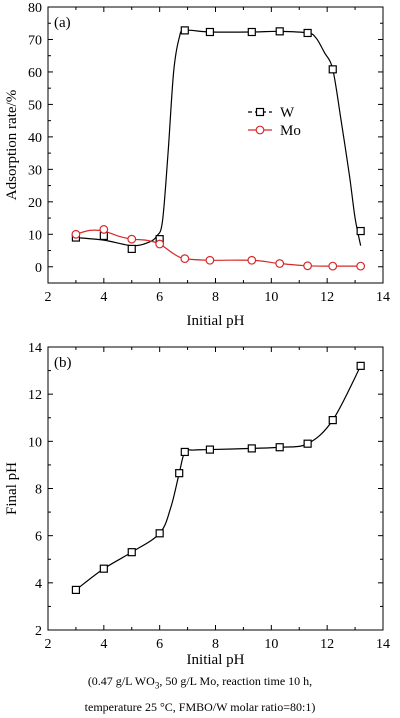 The width and height of the screenshot is (400, 718). Describe the element at coordinates (290, 131) in the screenshot. I see `legend-label: Mo` at that location.